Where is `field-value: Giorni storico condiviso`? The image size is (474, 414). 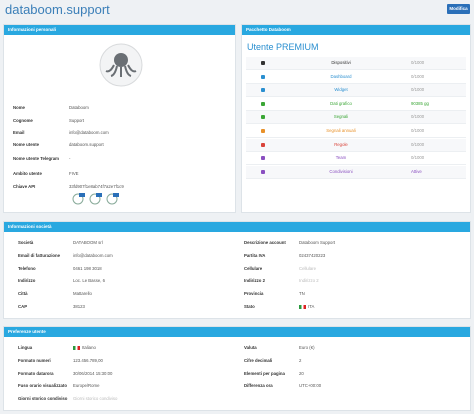 field-value: Giorni storico condiviso is located at coordinates (95, 398).